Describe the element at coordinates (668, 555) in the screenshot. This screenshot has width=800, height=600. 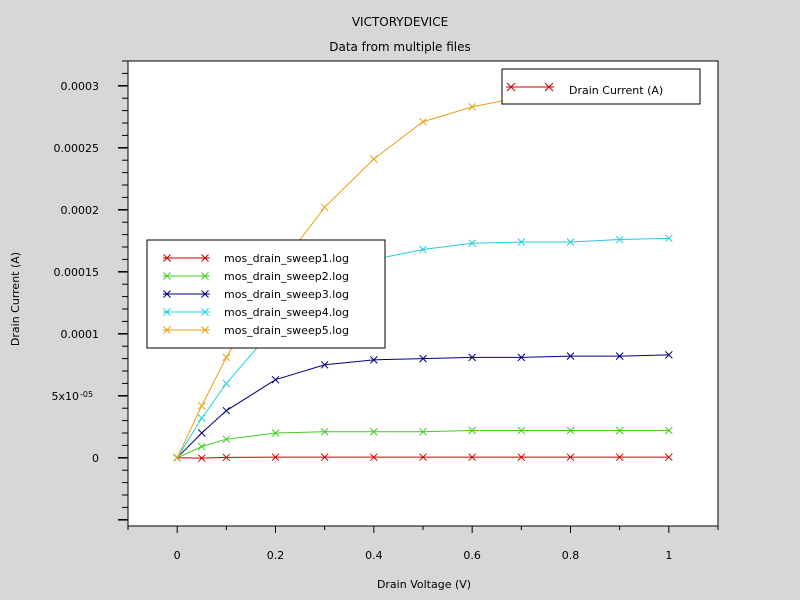
I see `x-tick-label: 1` at that location.